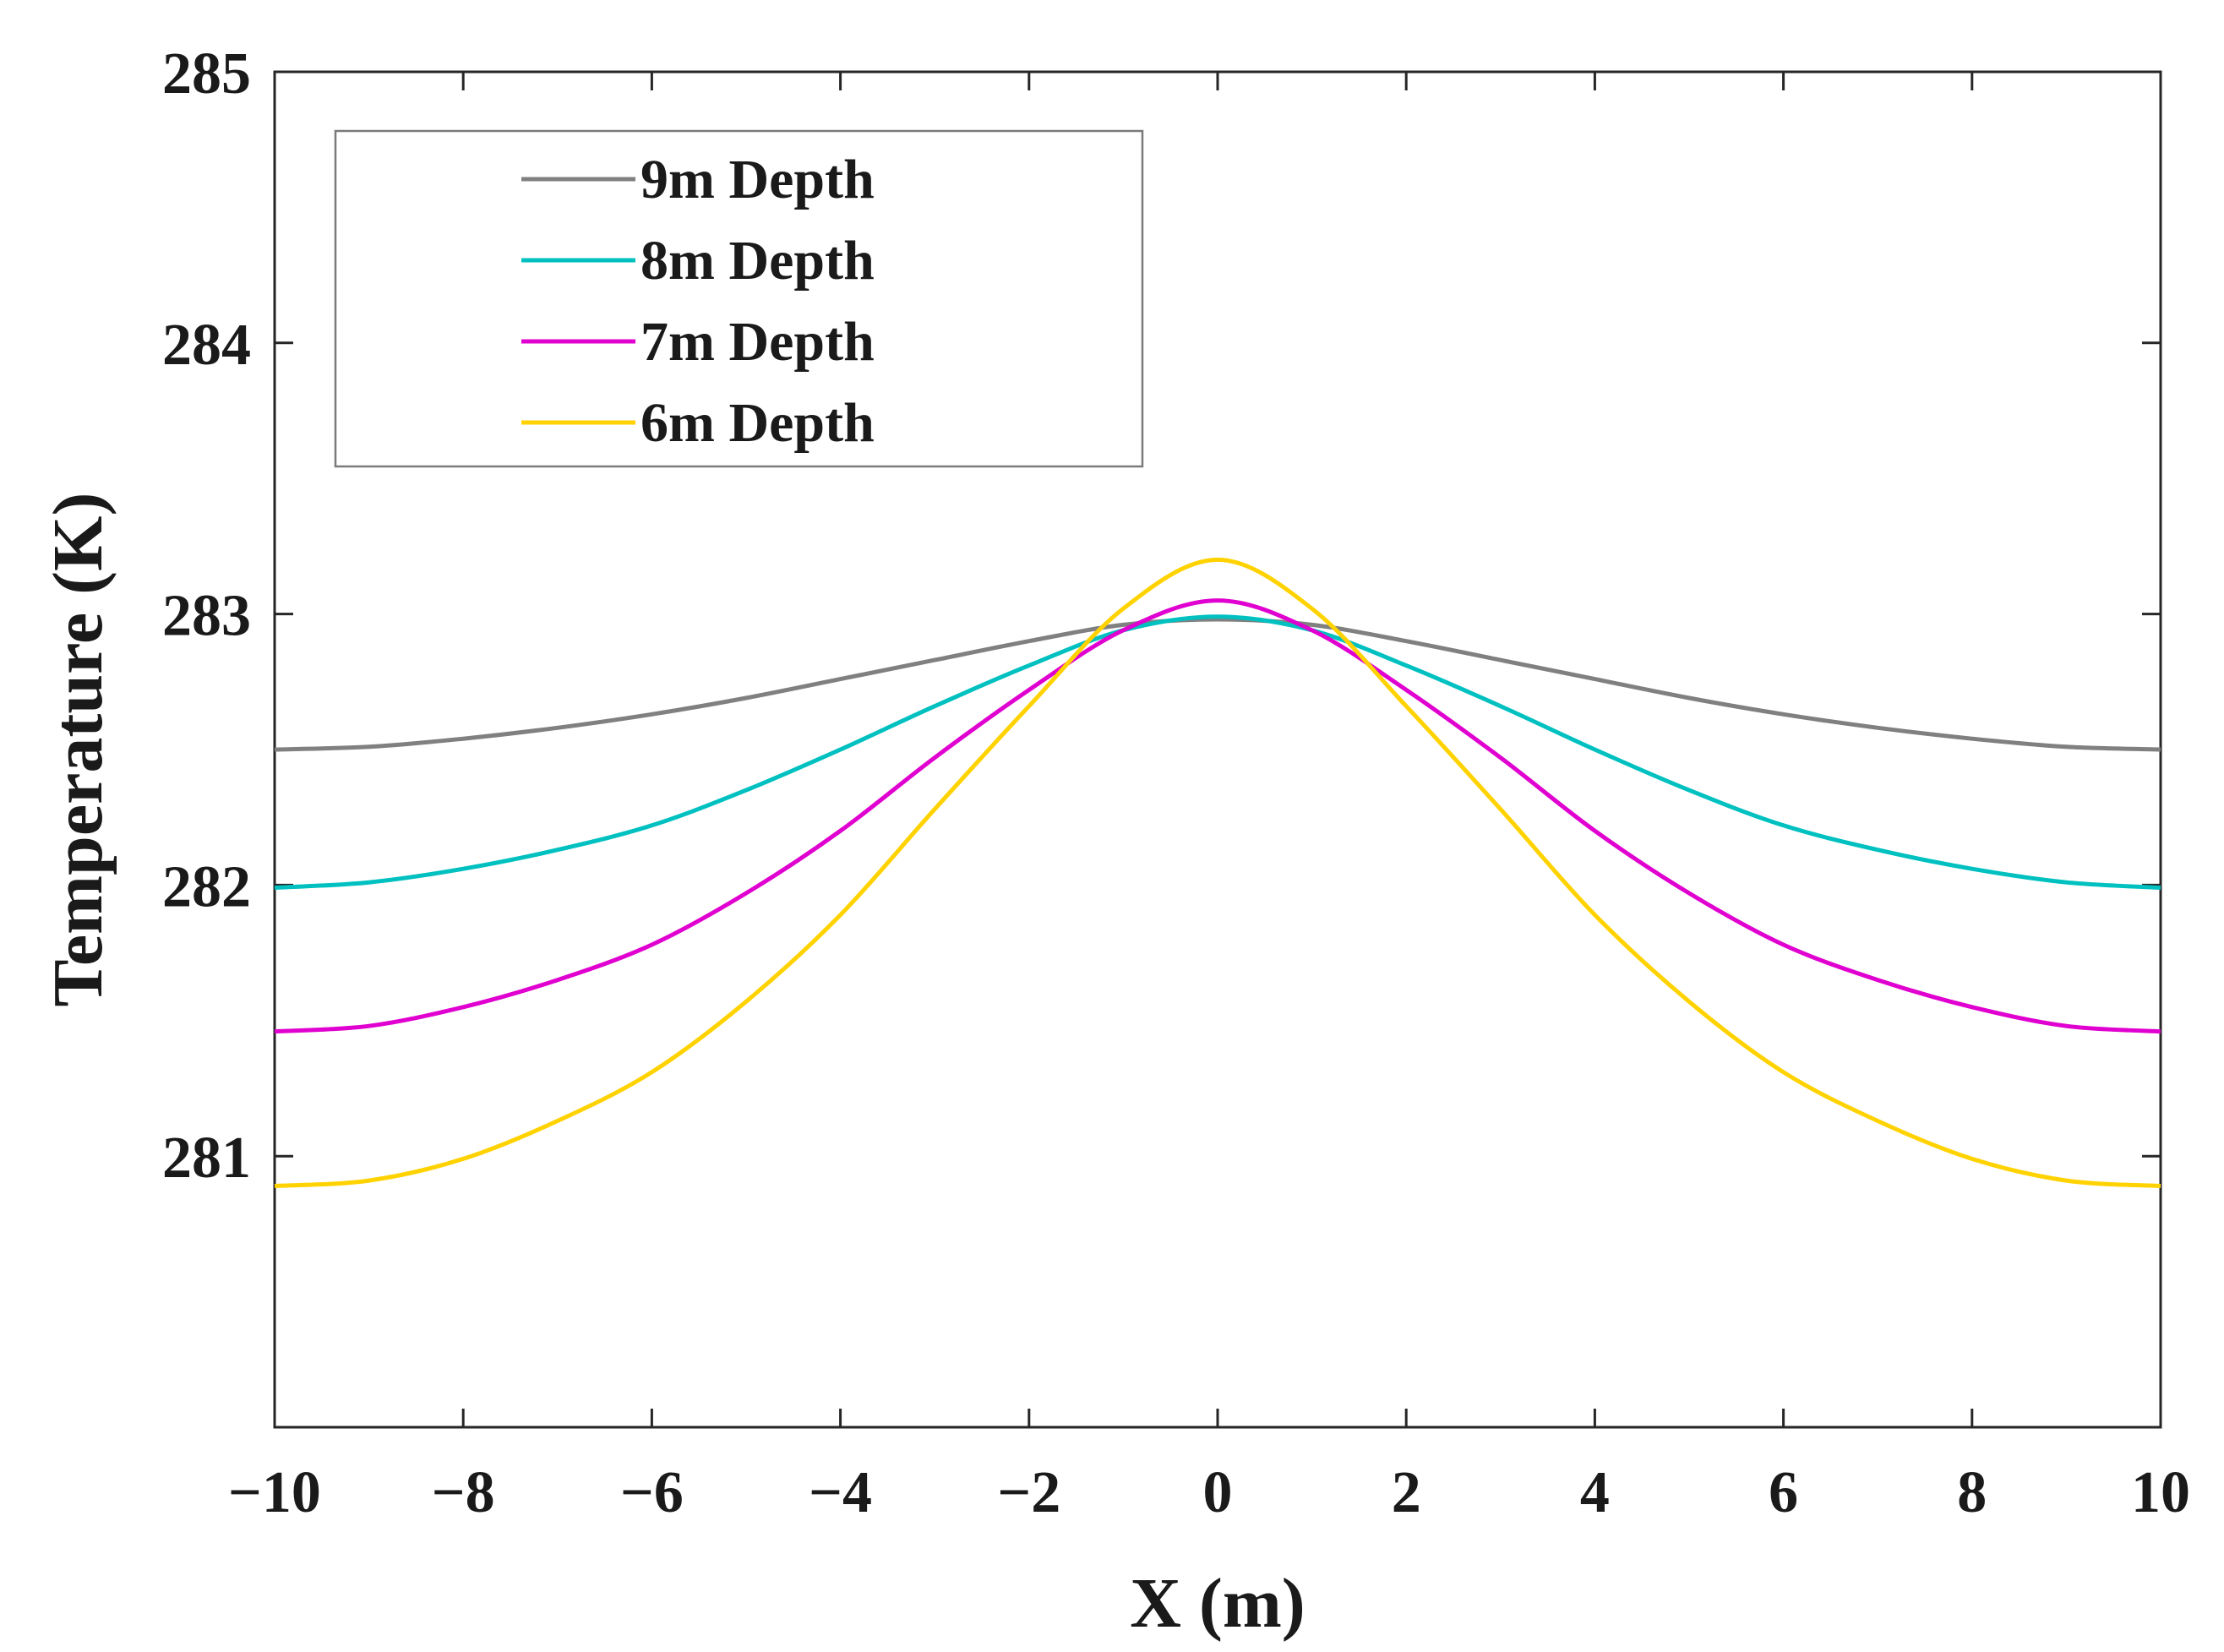 The height and width of the screenshot is (1652, 2224). I want to click on x-tick-label: 8, so click(1972, 1493).